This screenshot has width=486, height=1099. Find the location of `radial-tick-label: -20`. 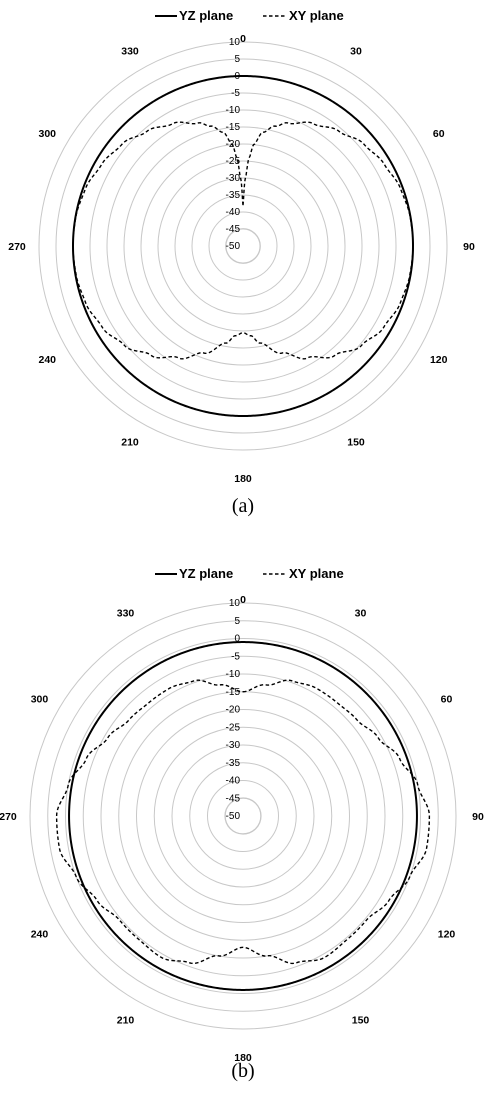

radial-tick-label: -20 is located at coordinates (233, 710).